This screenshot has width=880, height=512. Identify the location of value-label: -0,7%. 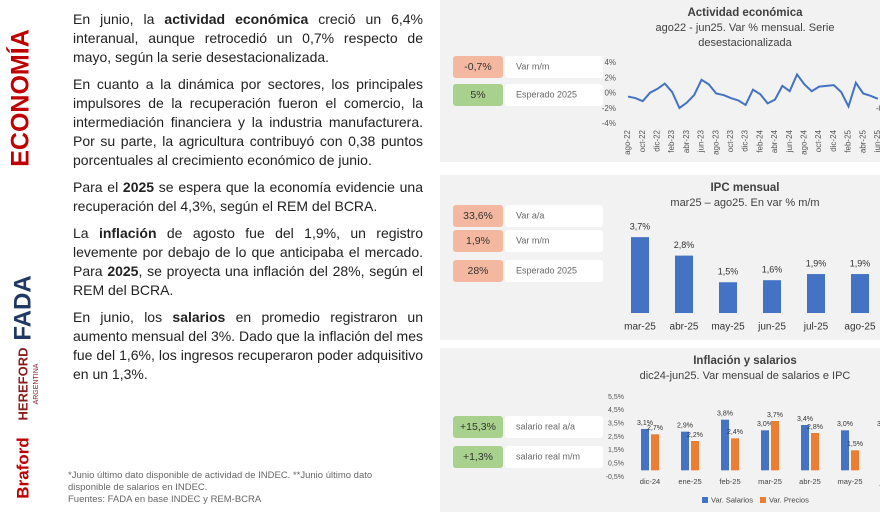
(878, 108).